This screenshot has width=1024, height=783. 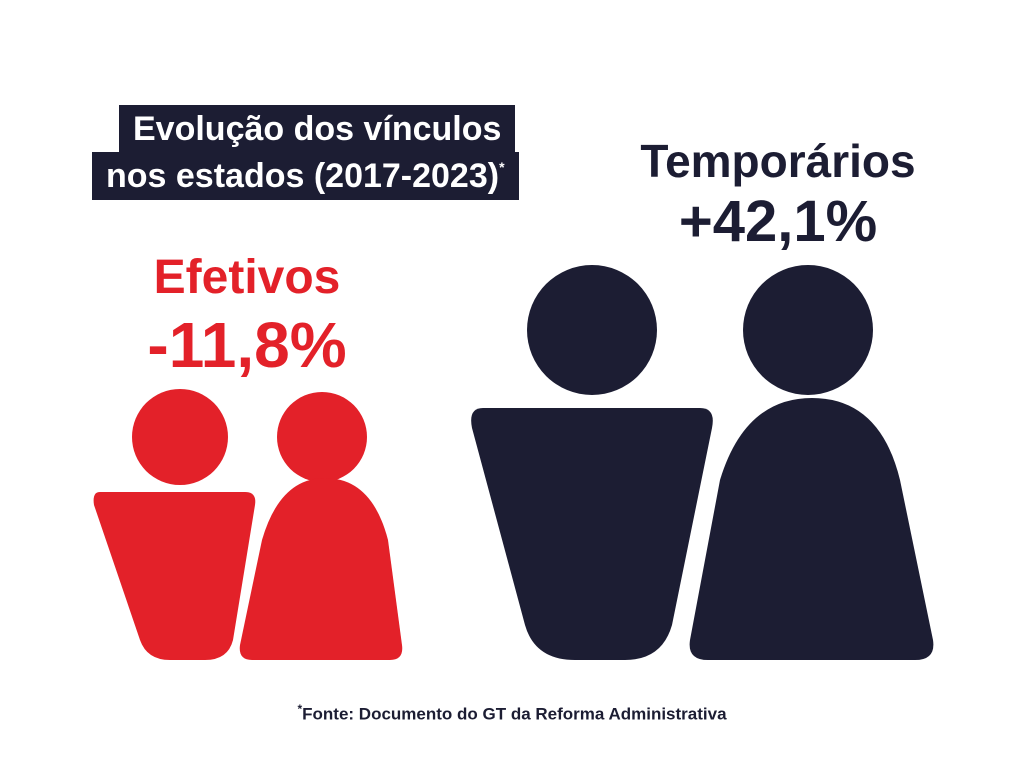 What do you see at coordinates (247, 345) in the screenshot?
I see `group-change: -11,8%` at bounding box center [247, 345].